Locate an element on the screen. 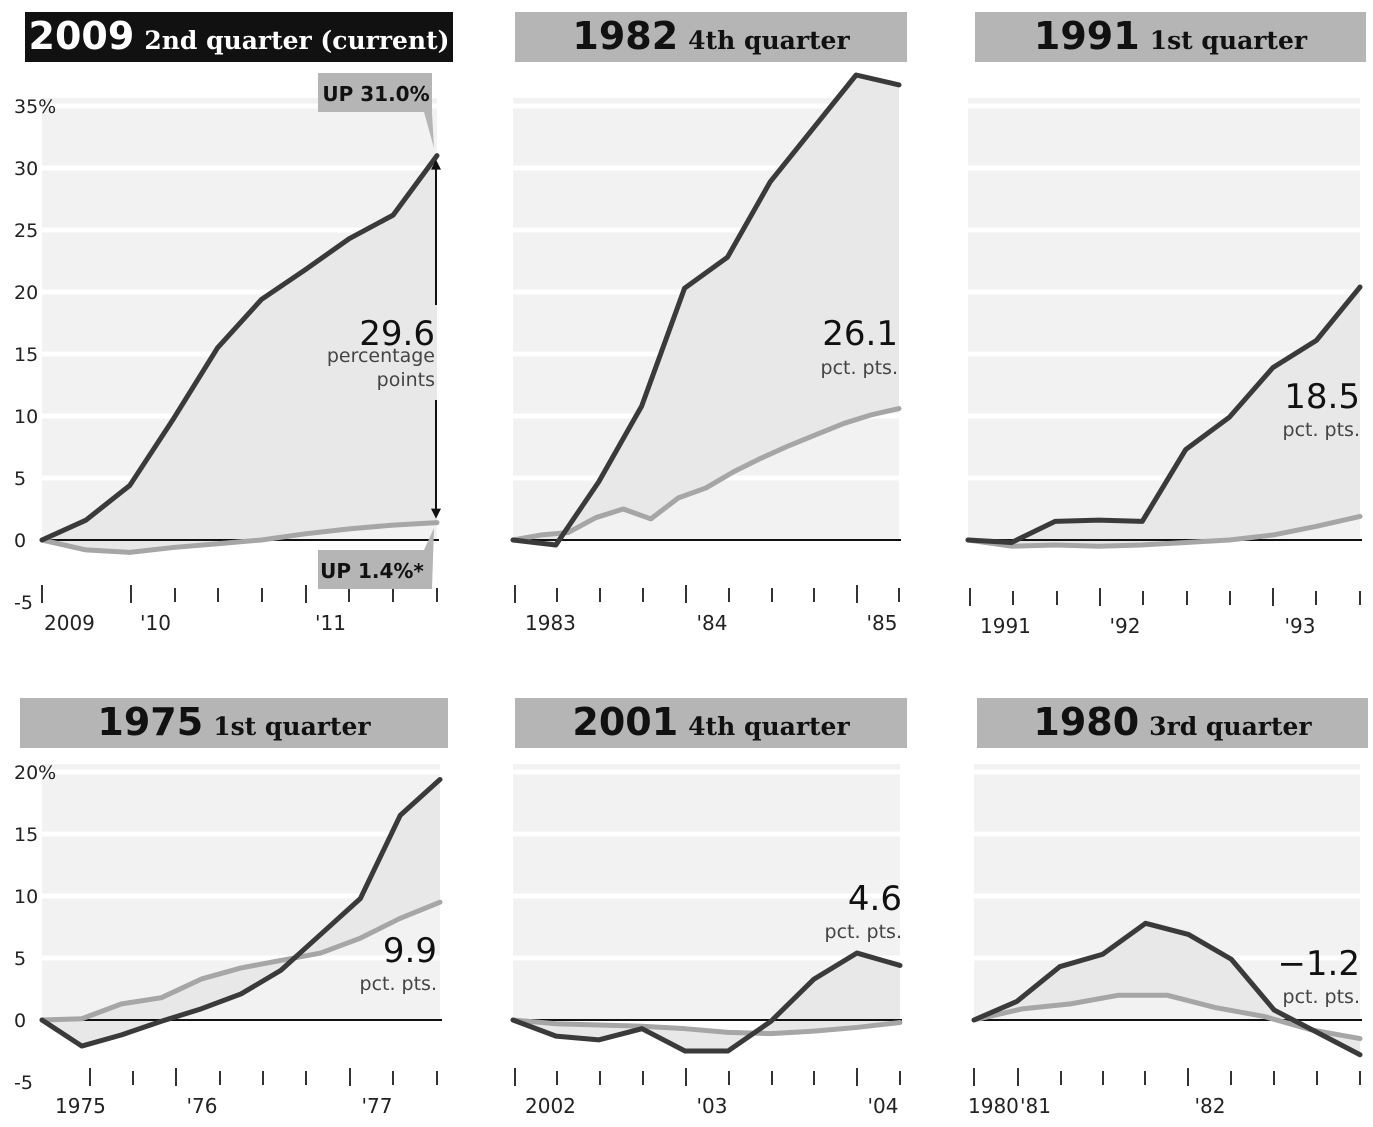 The image size is (1373, 1127). chart-title: 2001 4th quarter is located at coordinates (711, 722).